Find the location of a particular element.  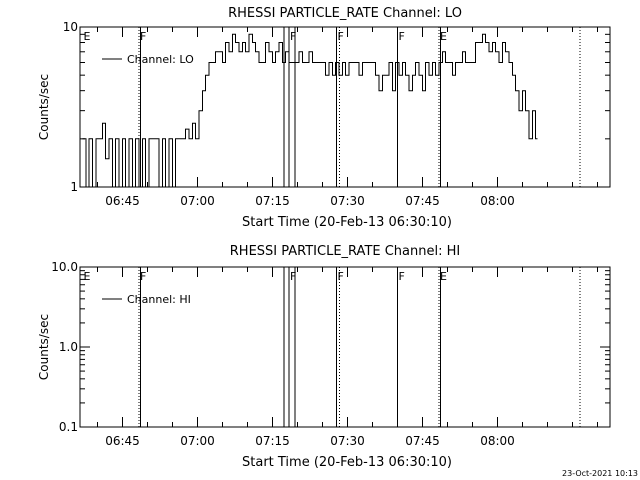

chart-title: RHESSI PARTICLE_RATE Channel: HI is located at coordinates (345, 251).